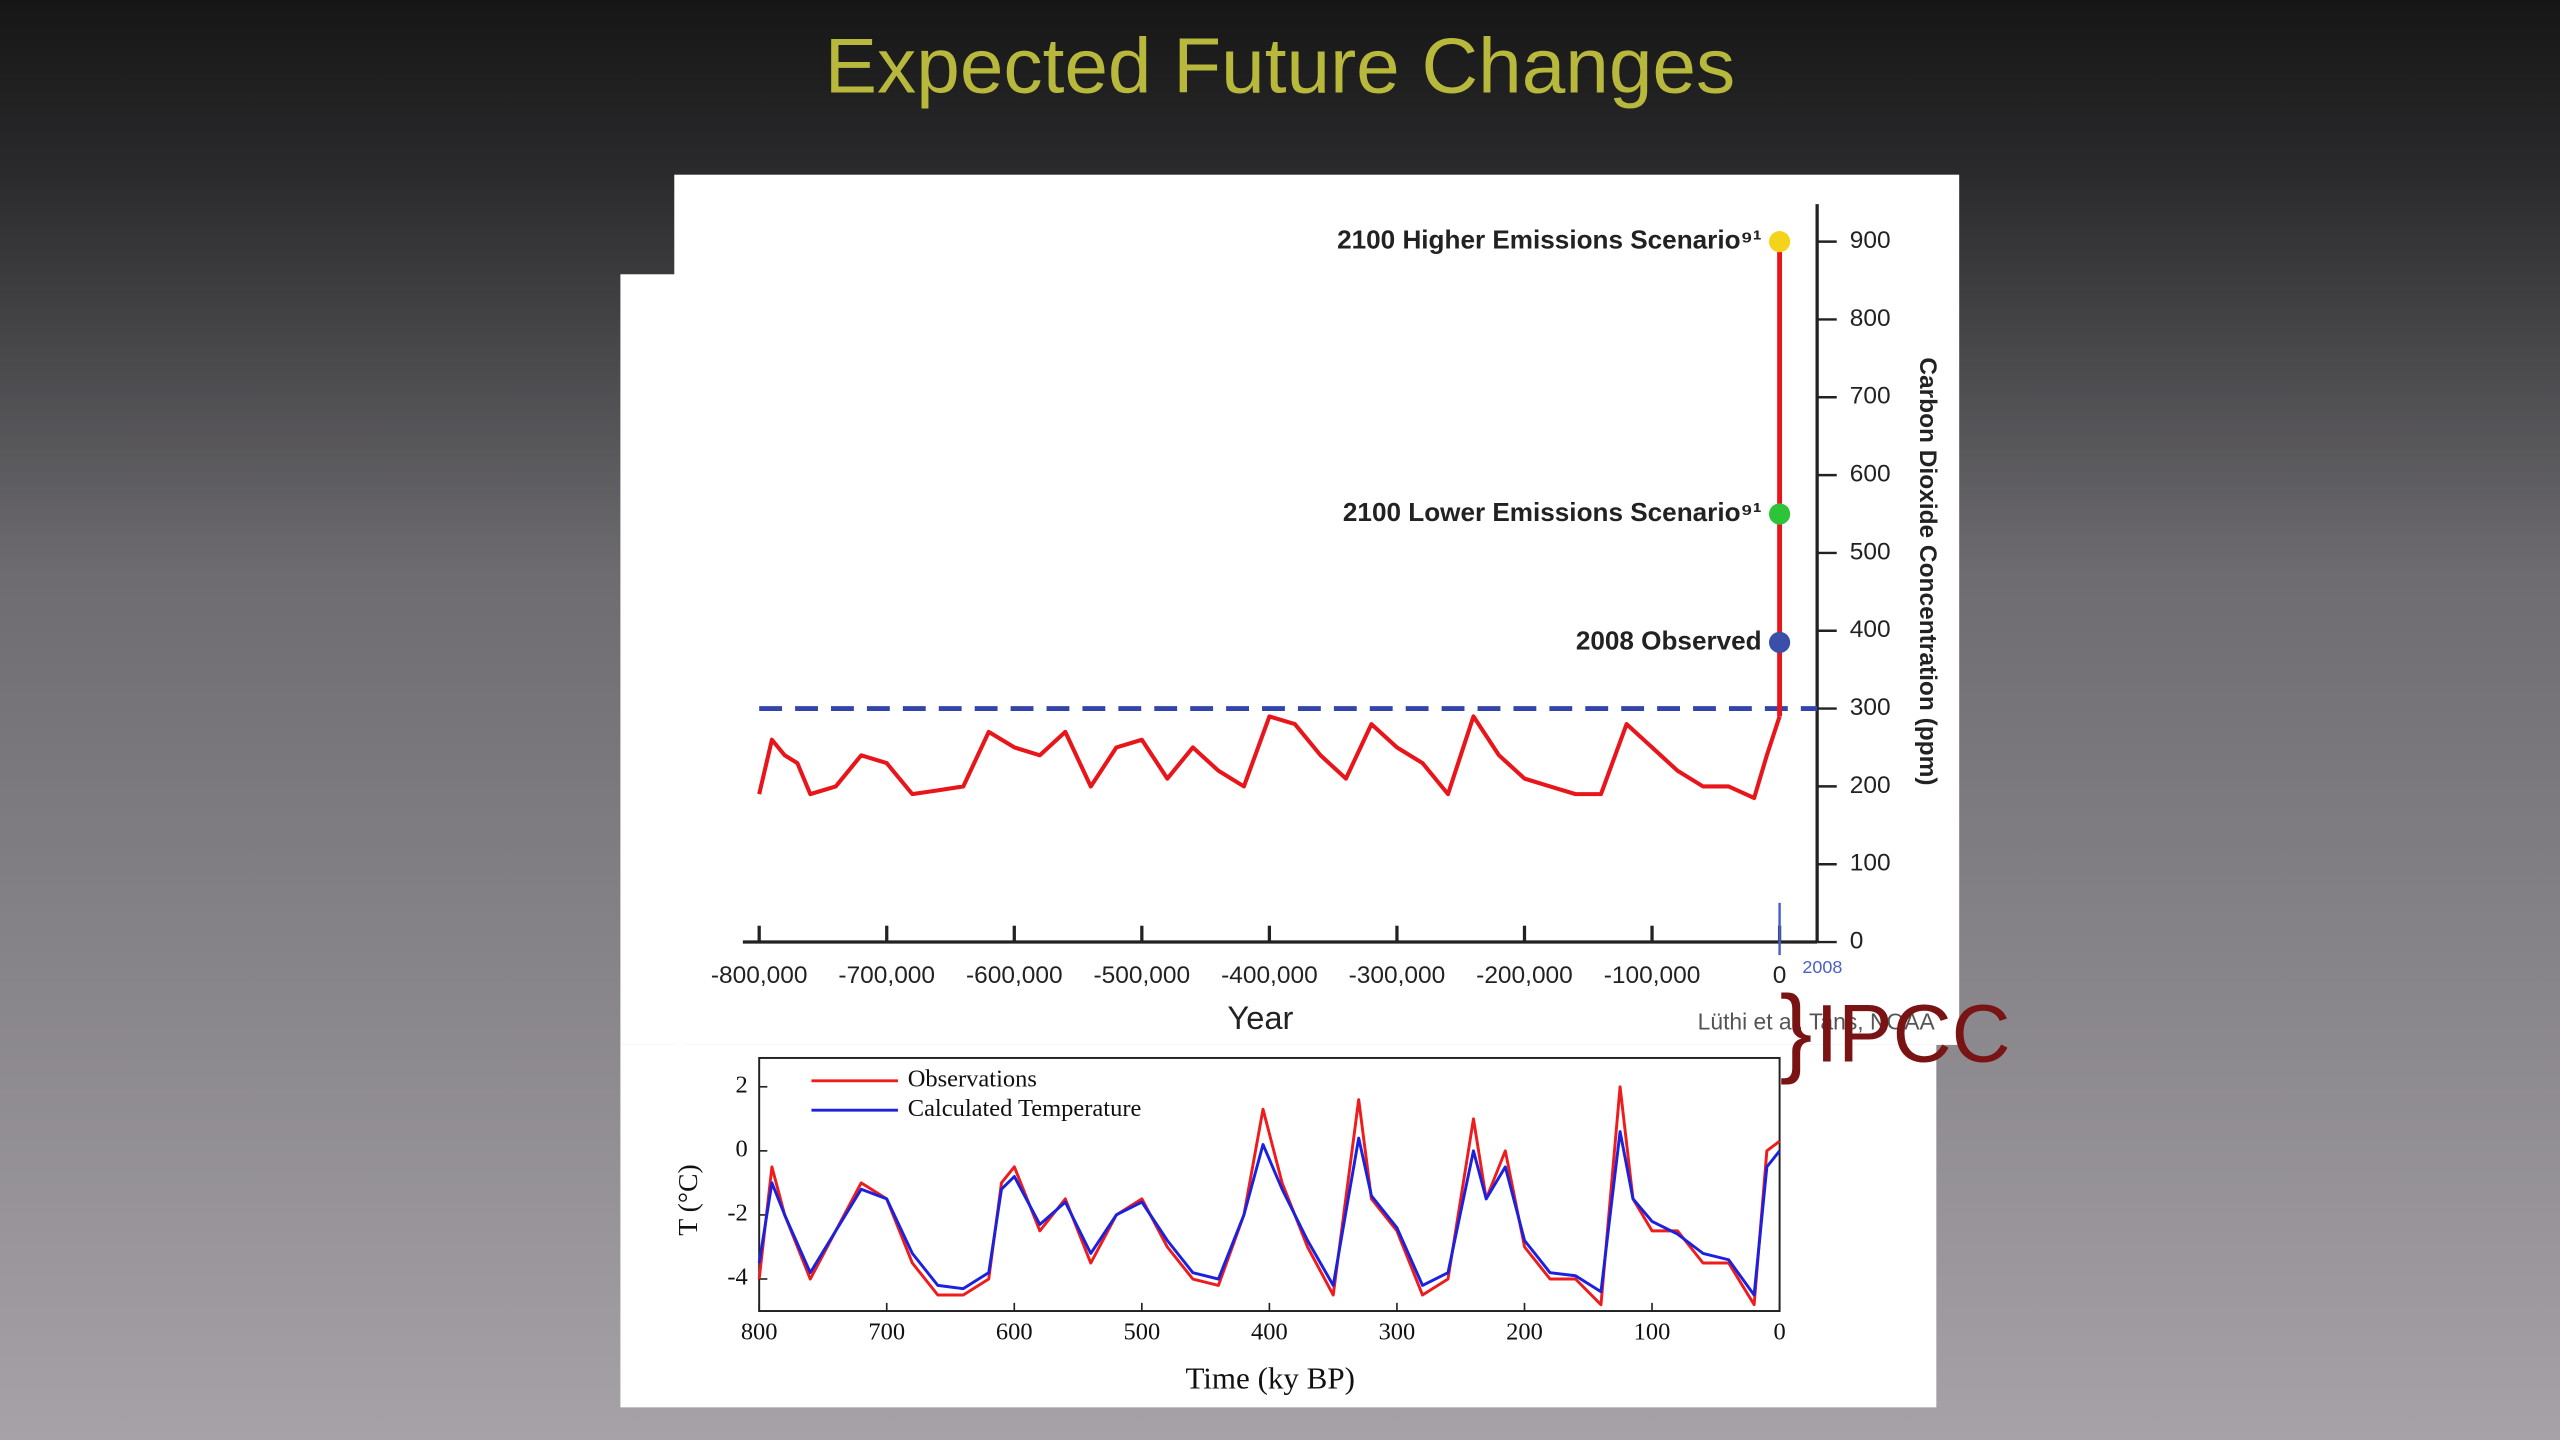  What do you see at coordinates (1014, 975) in the screenshot?
I see `x-tick-label: -600,000` at bounding box center [1014, 975].